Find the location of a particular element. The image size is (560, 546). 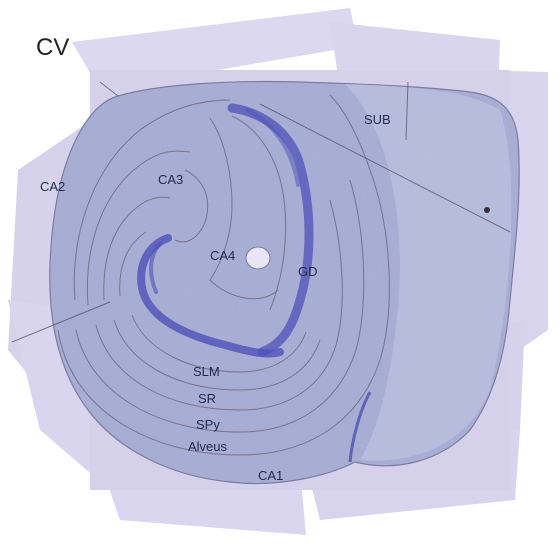

region-label-ca1: CA1 is located at coordinates (271, 475).